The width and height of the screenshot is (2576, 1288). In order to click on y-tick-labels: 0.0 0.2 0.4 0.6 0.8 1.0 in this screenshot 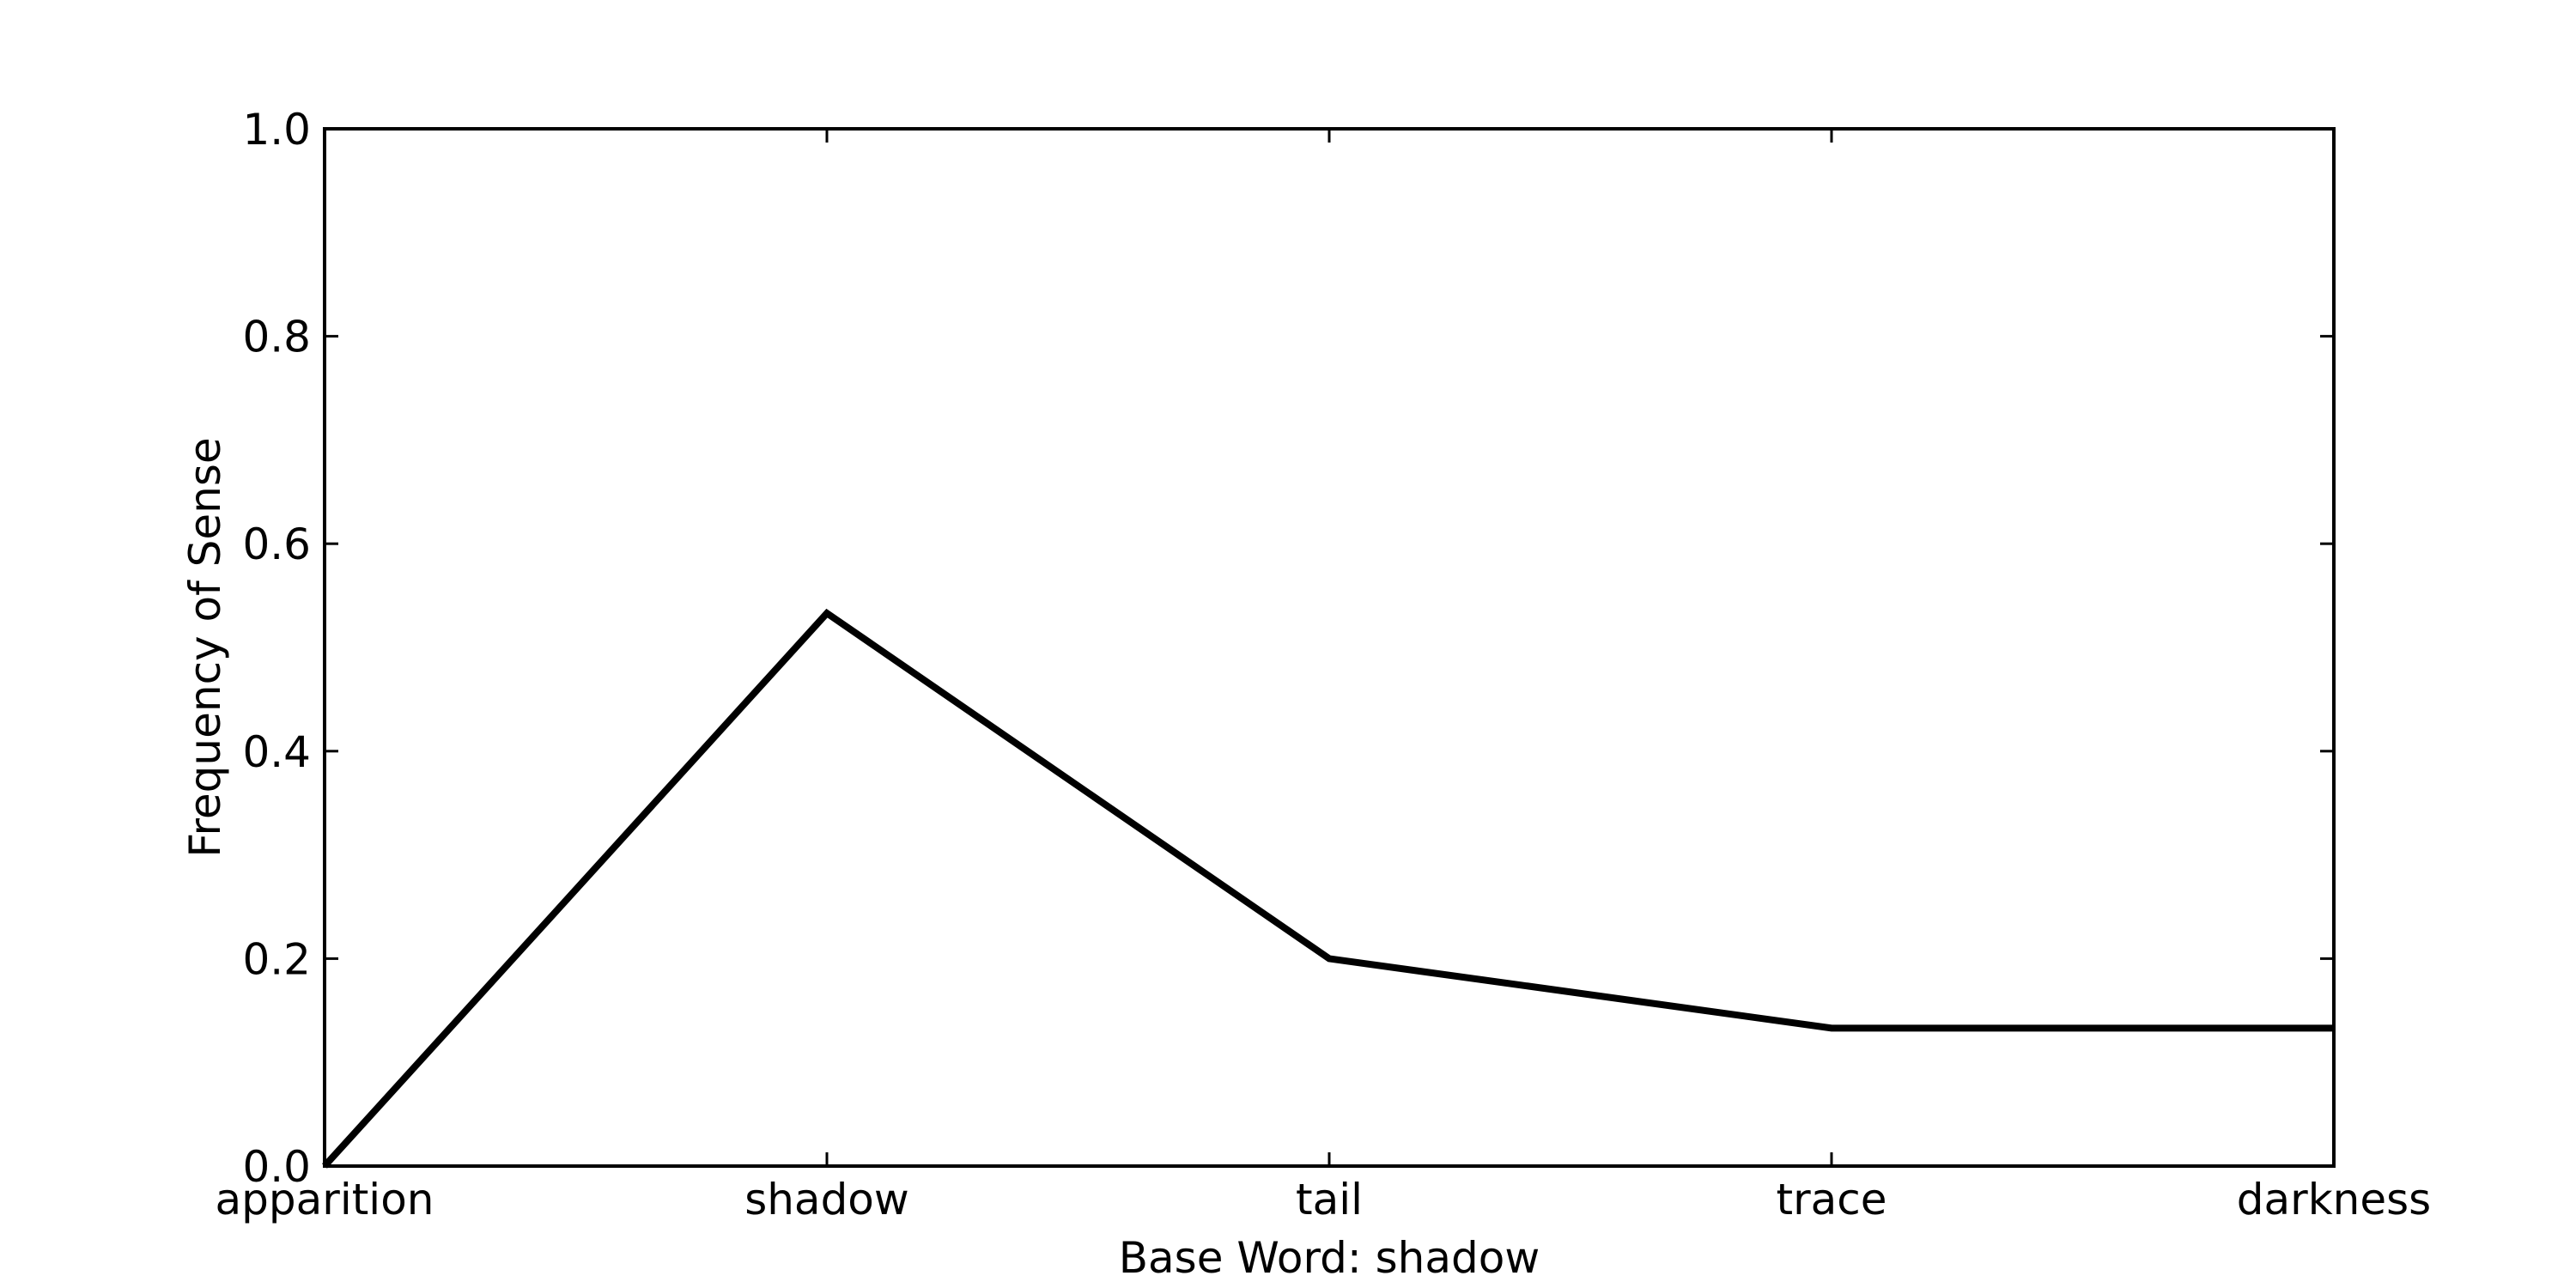, I will do `click(276, 649)`.